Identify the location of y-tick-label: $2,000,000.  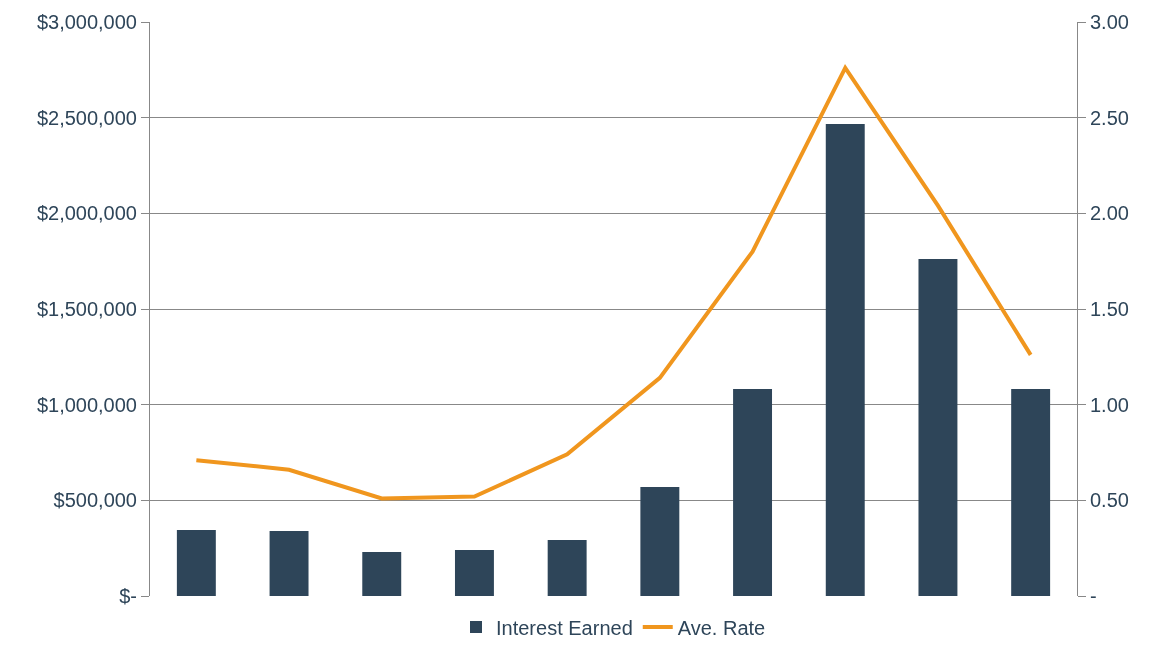
(86, 213).